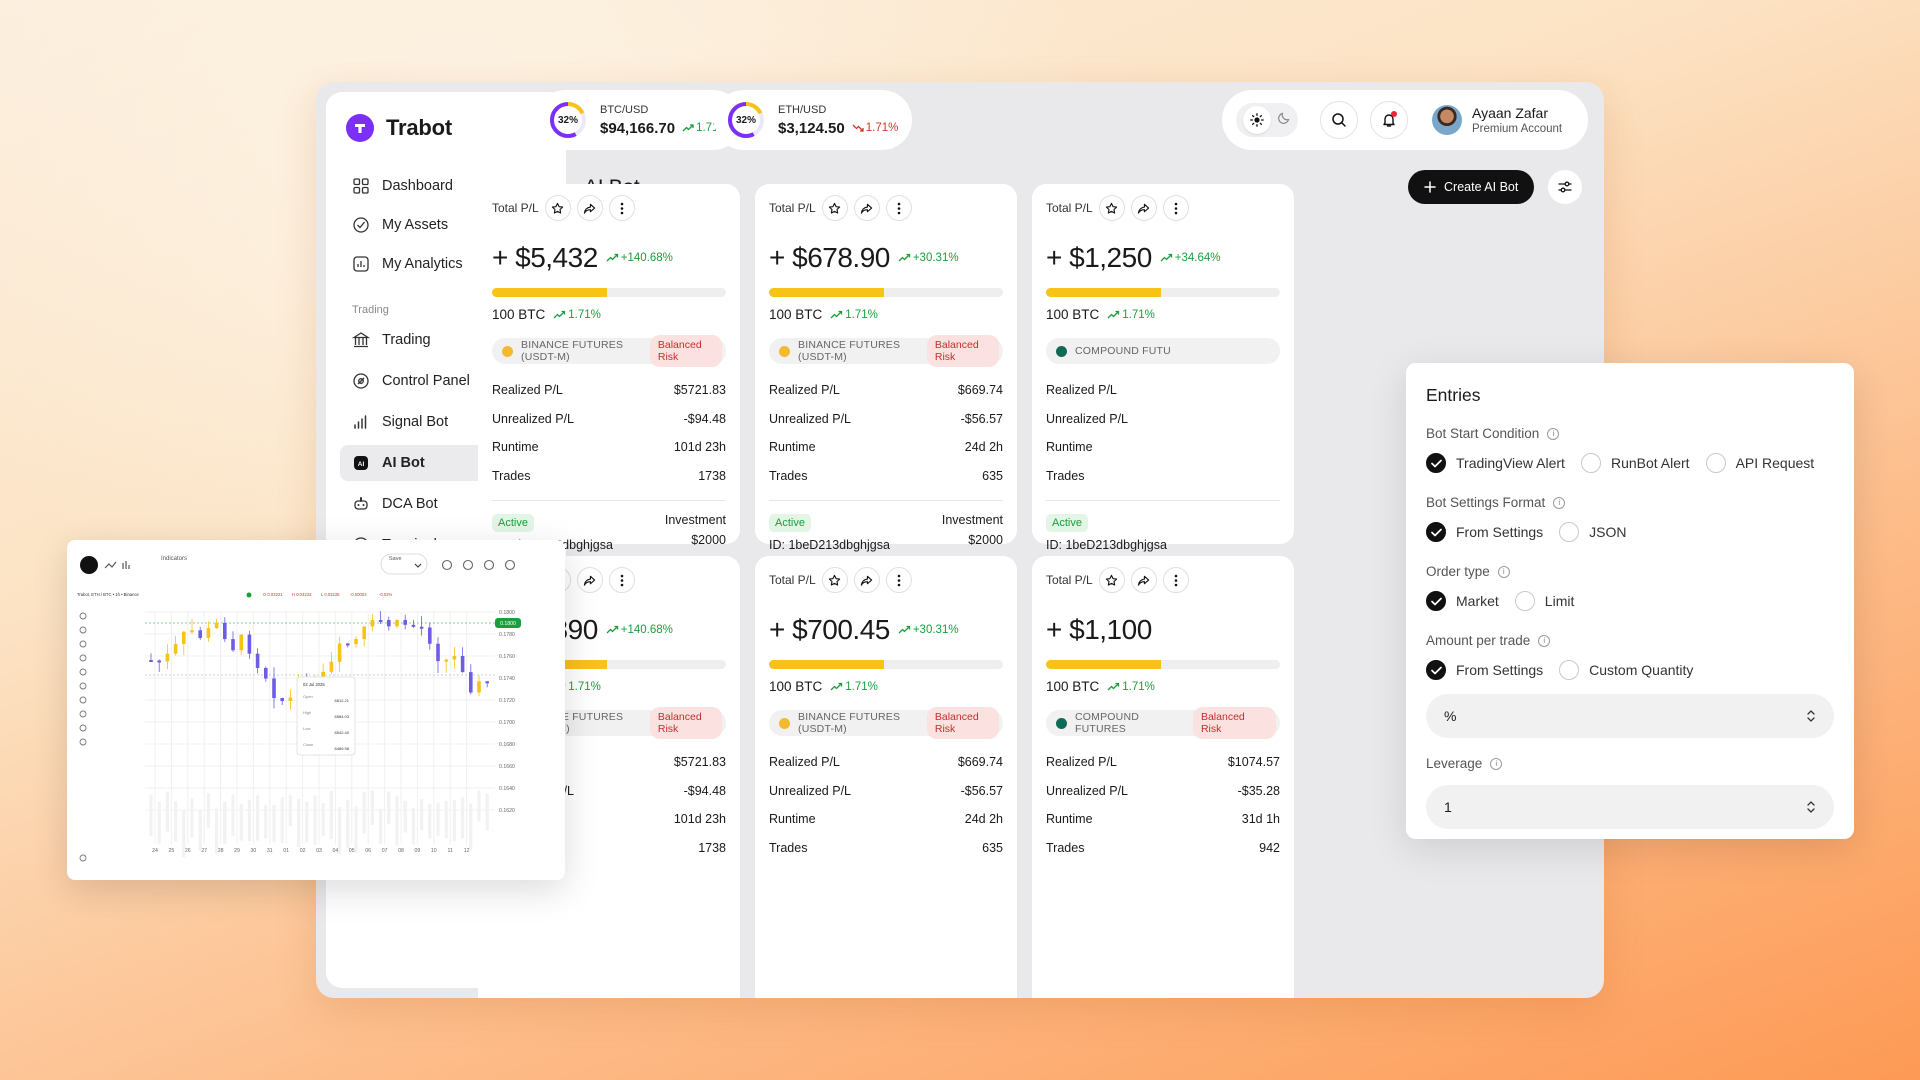  What do you see at coordinates (1257, 120) in the screenshot?
I see `sun-icon` at bounding box center [1257, 120].